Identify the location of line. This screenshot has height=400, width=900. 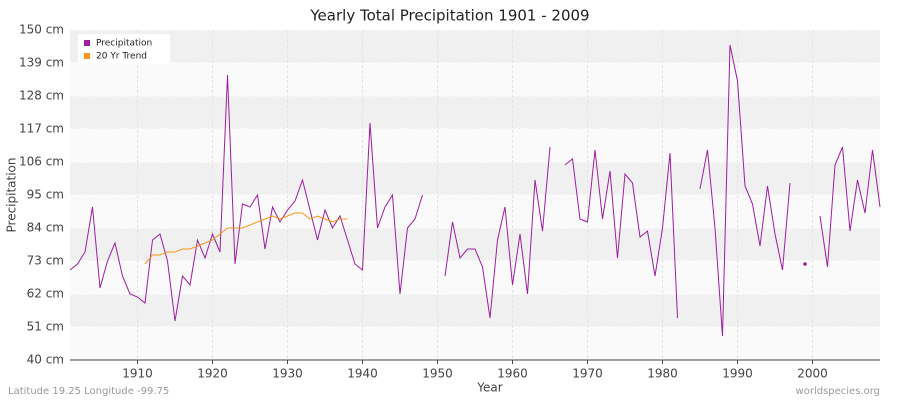
(246, 238).